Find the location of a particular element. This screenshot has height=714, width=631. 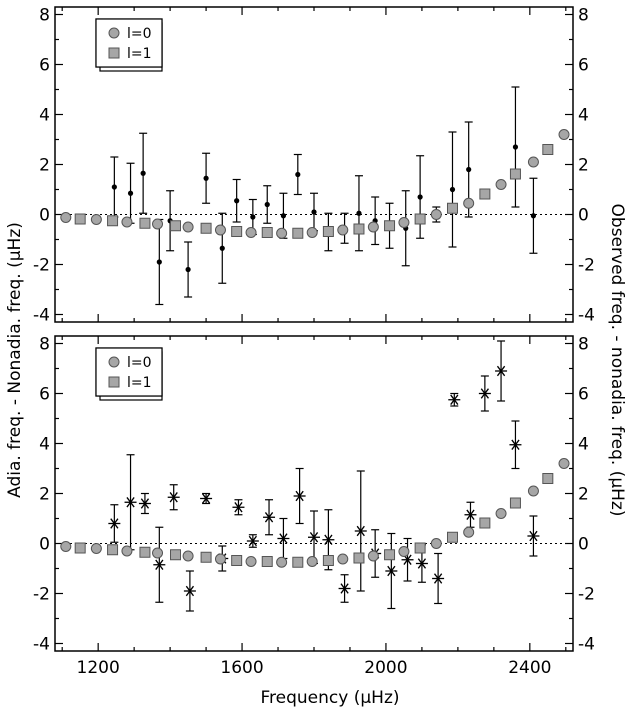

legend-l0-marker is located at coordinates (114, 362).